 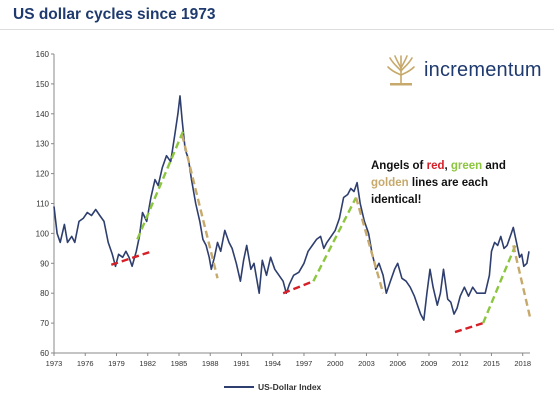 What do you see at coordinates (42, 204) in the screenshot?
I see `y-tick-label: 110` at bounding box center [42, 204].